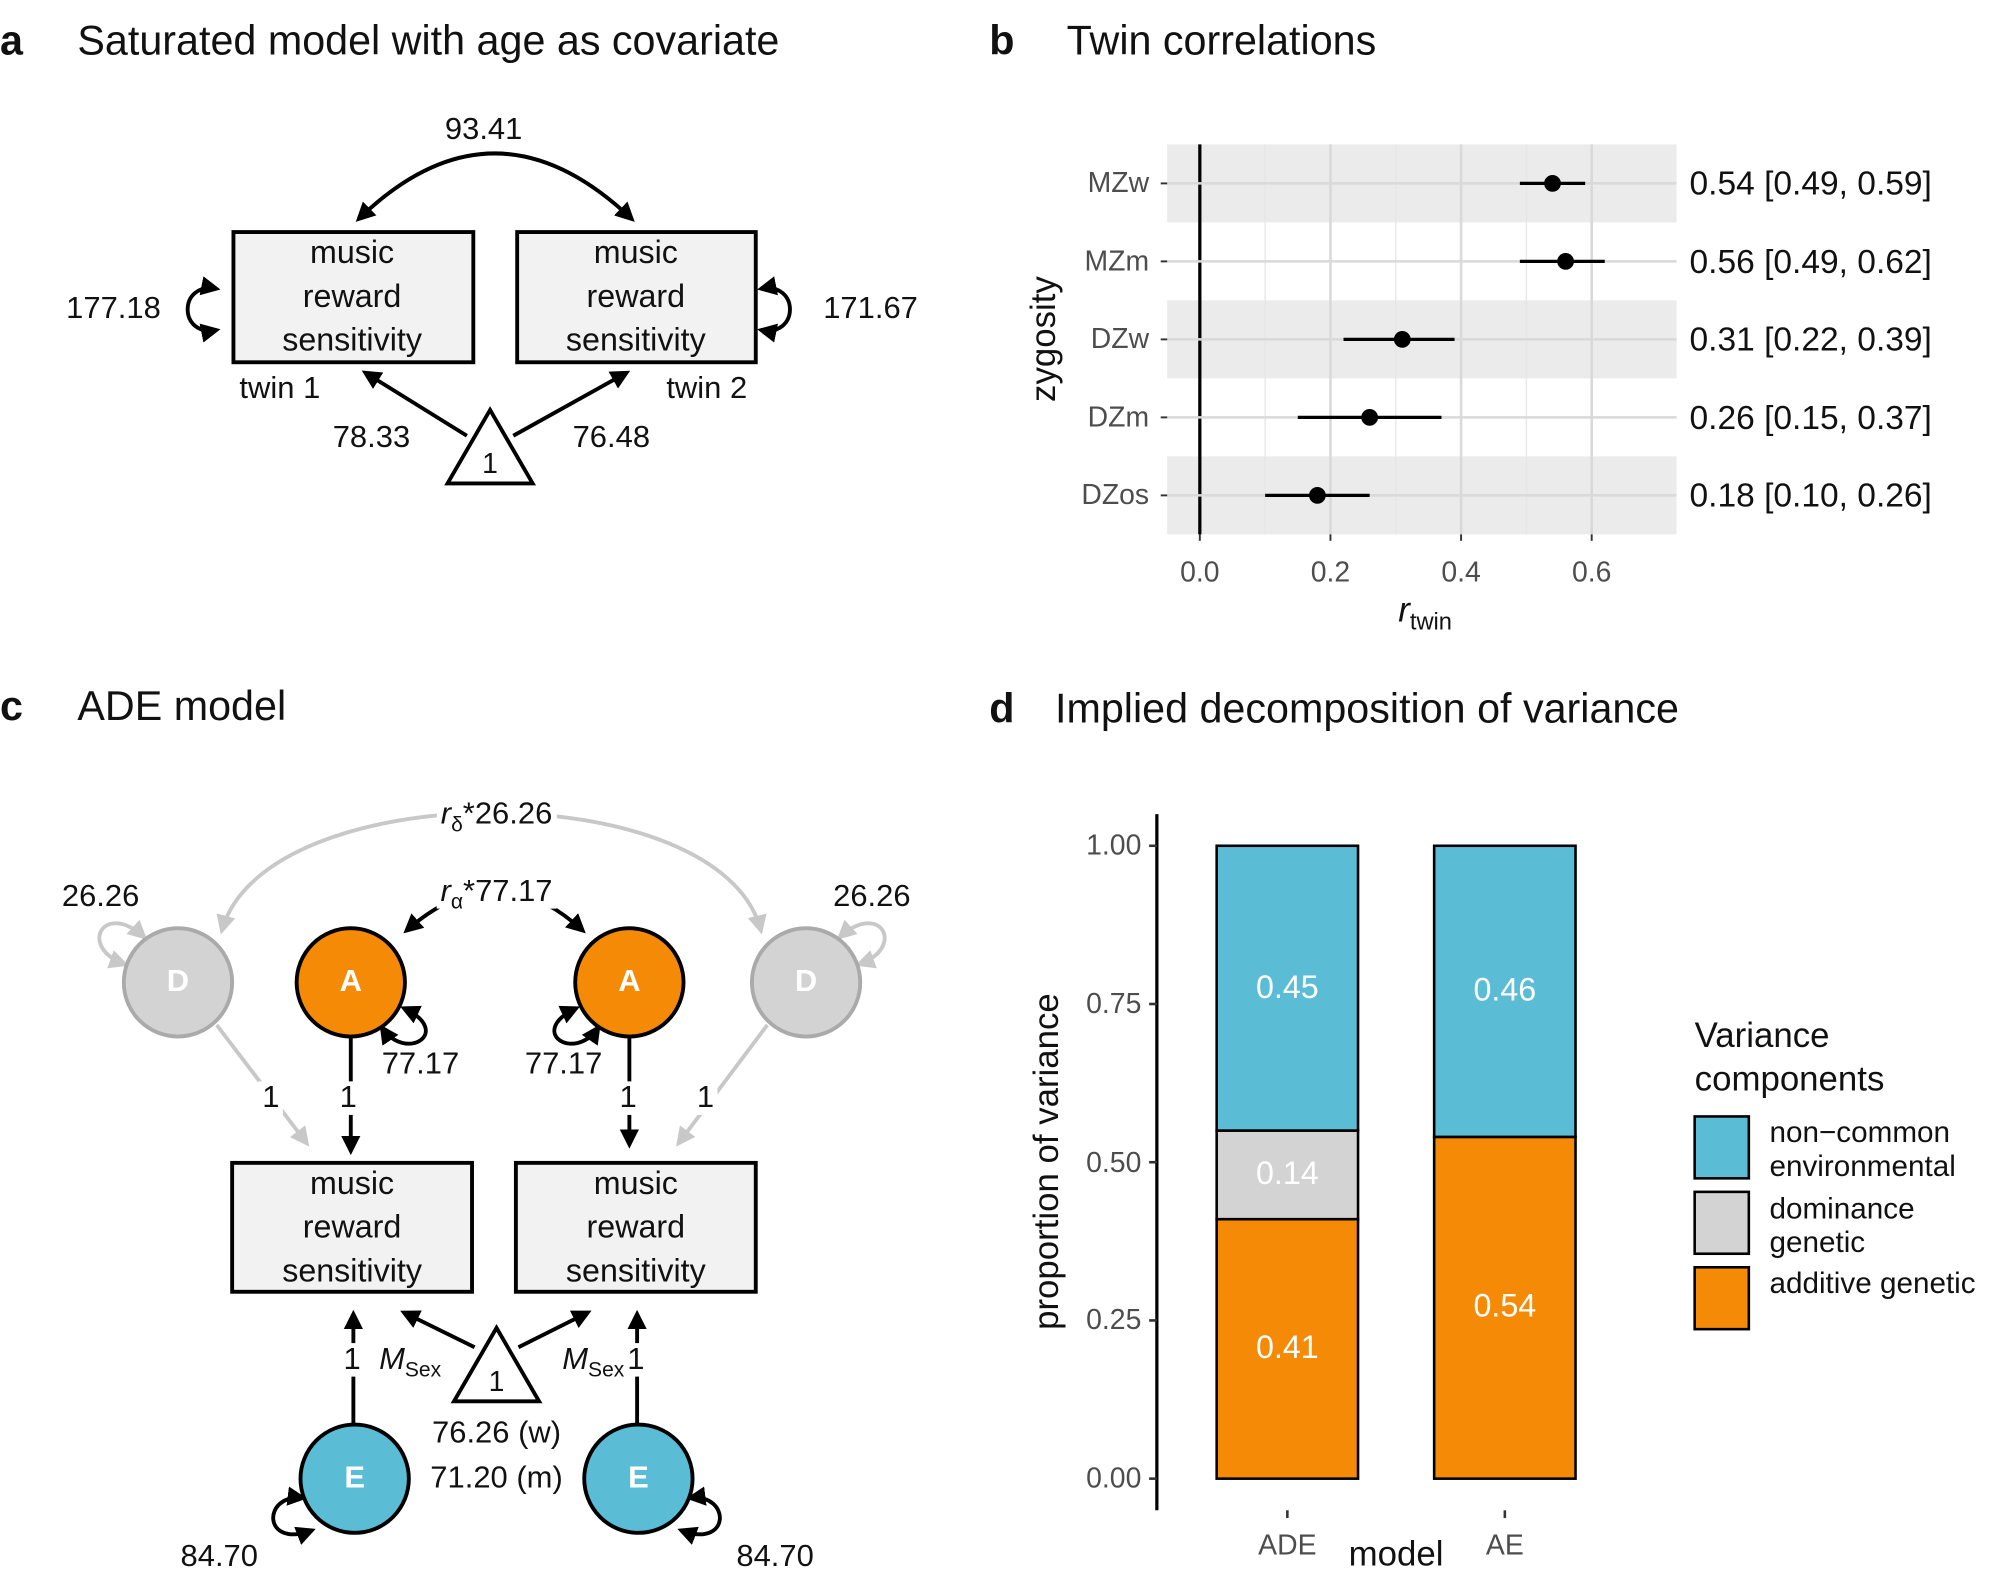 Image resolution: width=1999 pixels, height=1578 pixels. What do you see at coordinates (1287, 1544) in the screenshot?
I see `x-tick-label: ADE` at bounding box center [1287, 1544].